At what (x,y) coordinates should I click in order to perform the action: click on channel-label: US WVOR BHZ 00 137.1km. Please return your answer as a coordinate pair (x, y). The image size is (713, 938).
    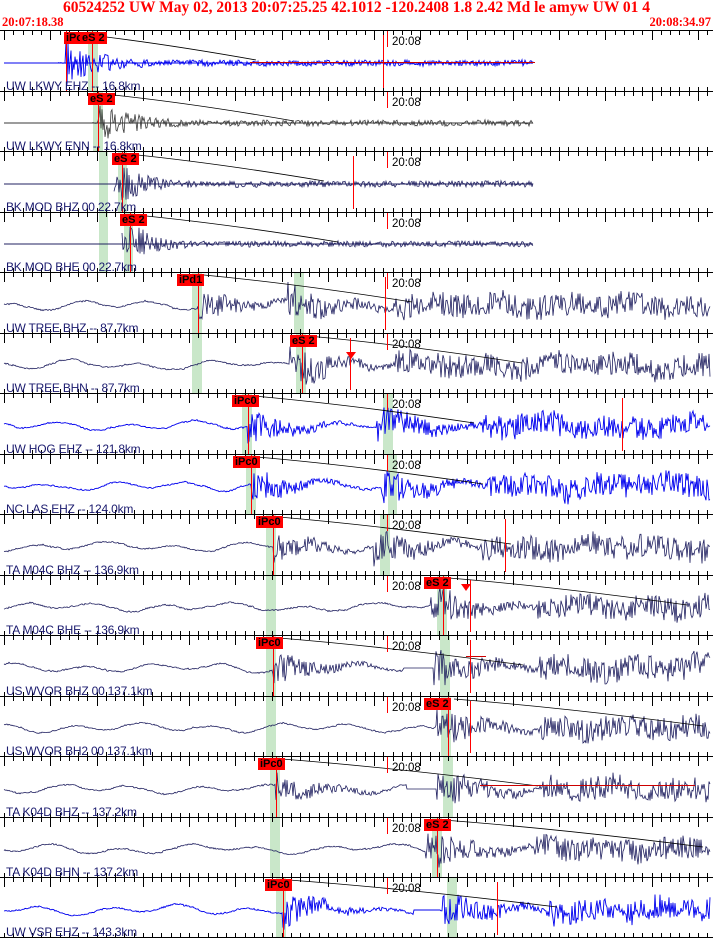
    Looking at the image, I should click on (79, 690).